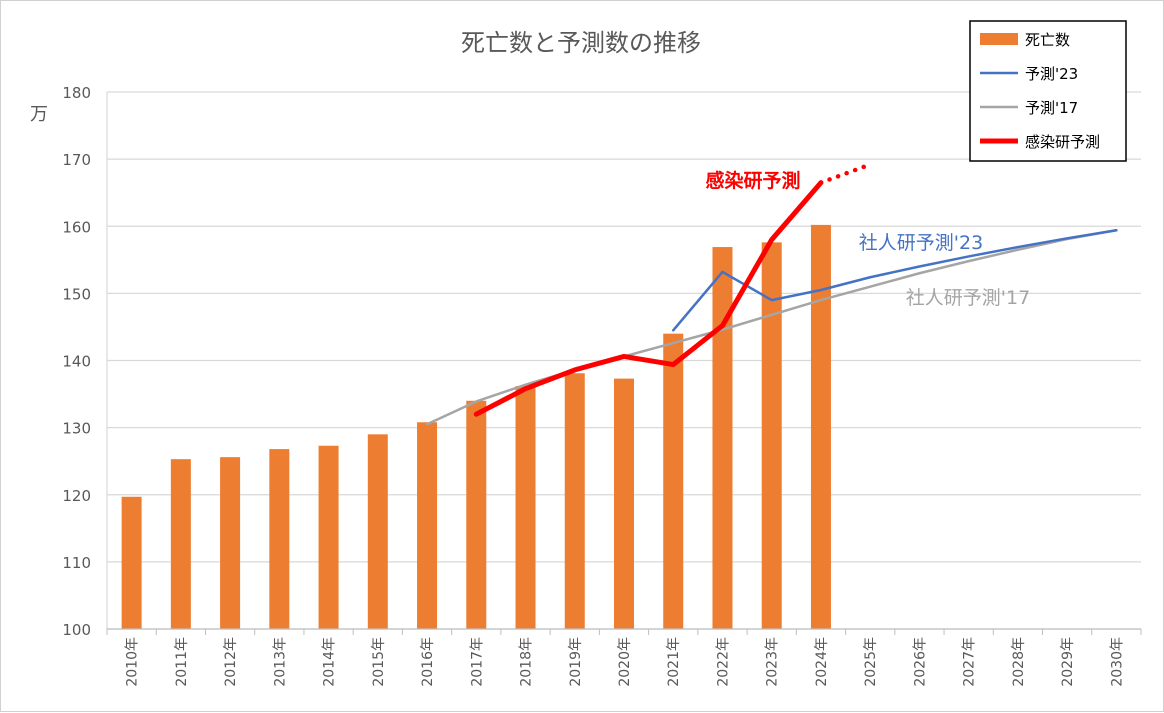 Image resolution: width=1164 pixels, height=713 pixels. I want to click on y-axis-label: 万, so click(39, 114).